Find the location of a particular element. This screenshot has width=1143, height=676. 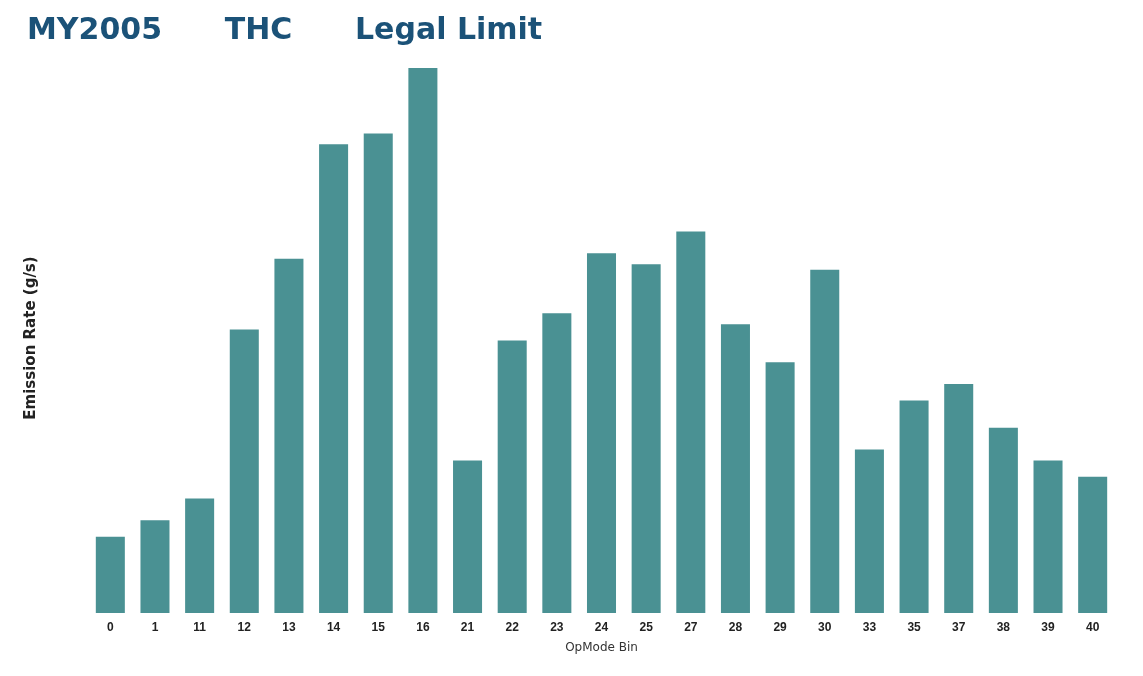

x-tick-label: 39 is located at coordinates (1048, 627).